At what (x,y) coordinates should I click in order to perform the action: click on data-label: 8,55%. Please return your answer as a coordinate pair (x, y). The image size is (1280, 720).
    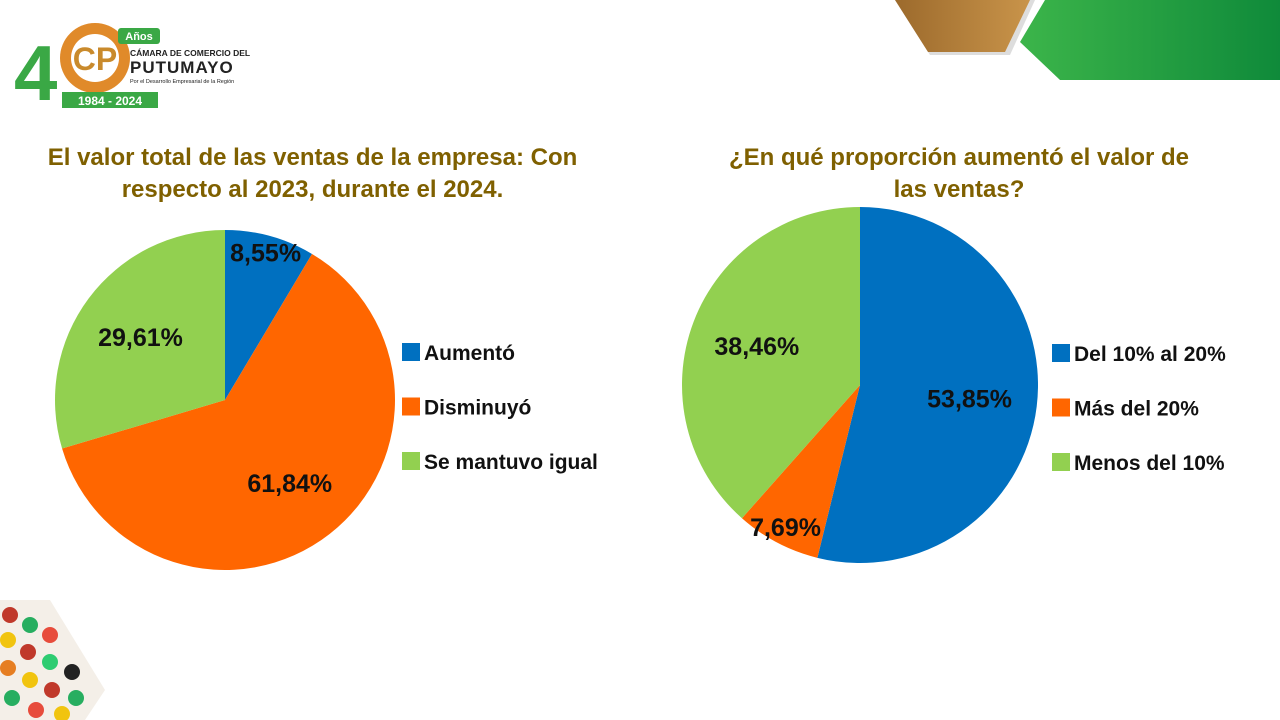
    Looking at the image, I should click on (265, 253).